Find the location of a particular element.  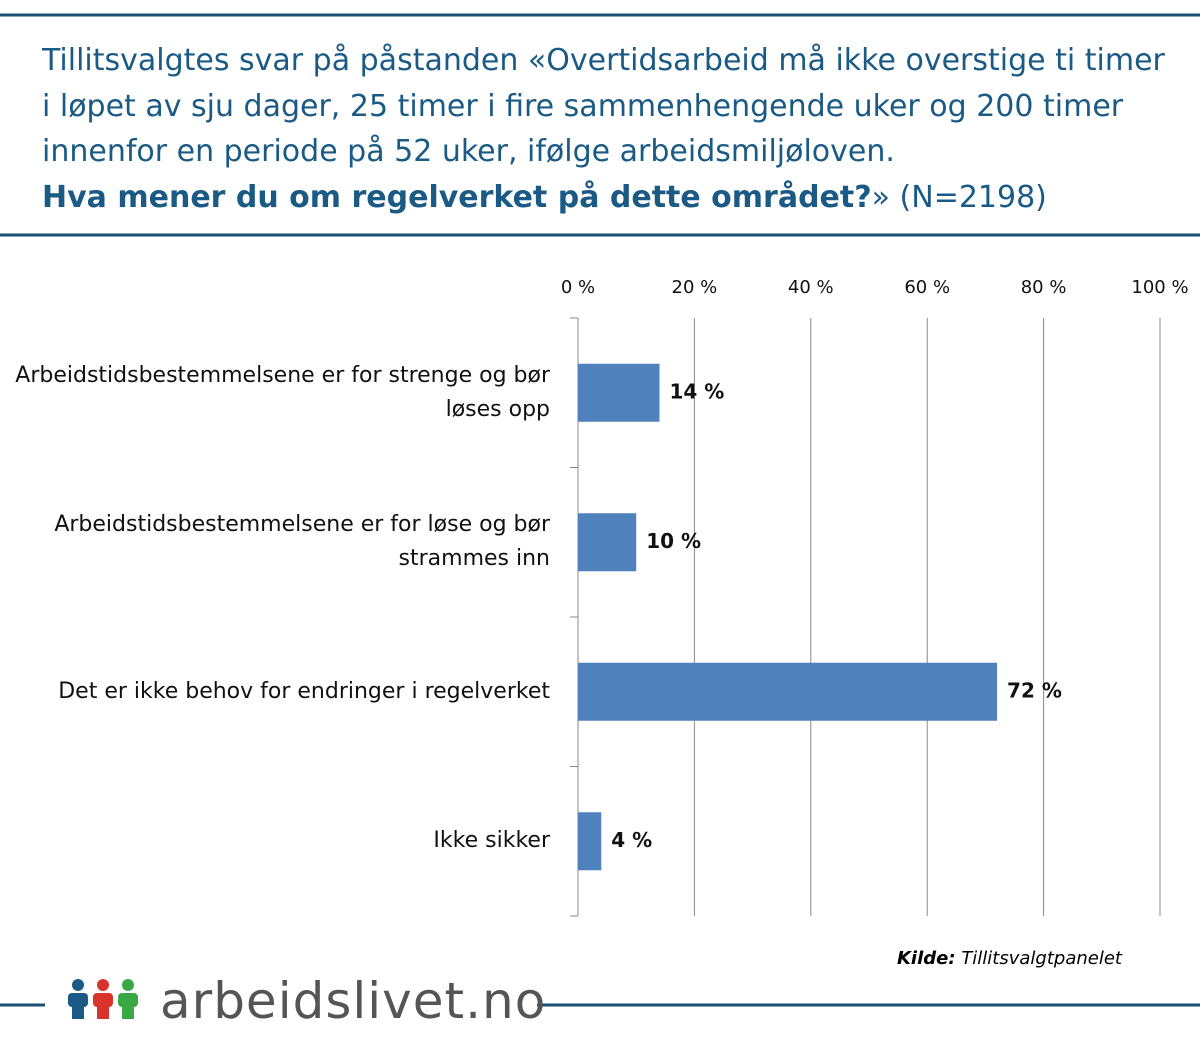

title-suffix: » (N=2198) is located at coordinates (959, 197).